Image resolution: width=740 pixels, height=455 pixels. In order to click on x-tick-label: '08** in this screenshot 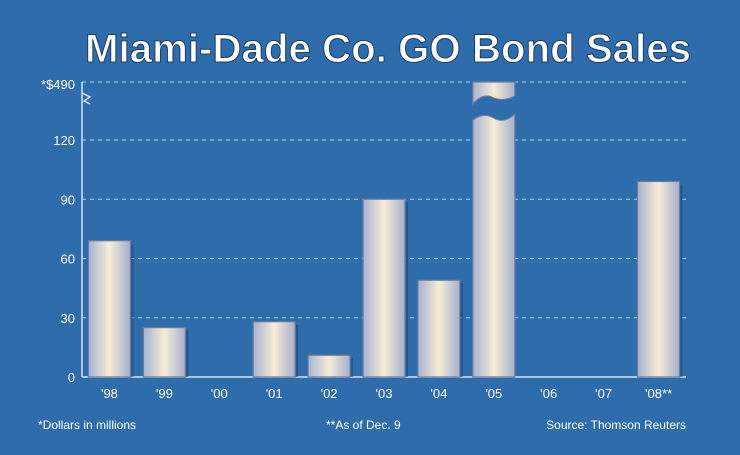, I will do `click(658, 393)`.